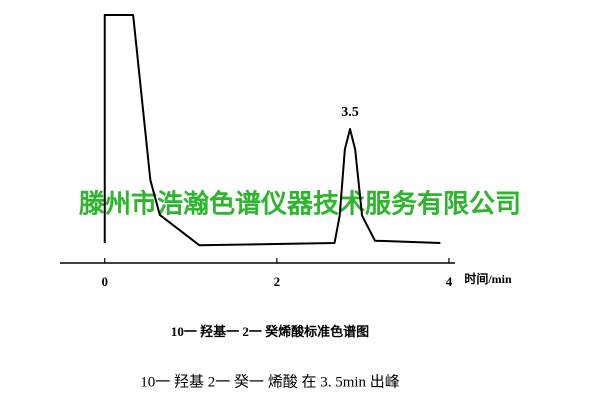 The width and height of the screenshot is (600, 407). I want to click on x-tick-label: 4, so click(449, 281).